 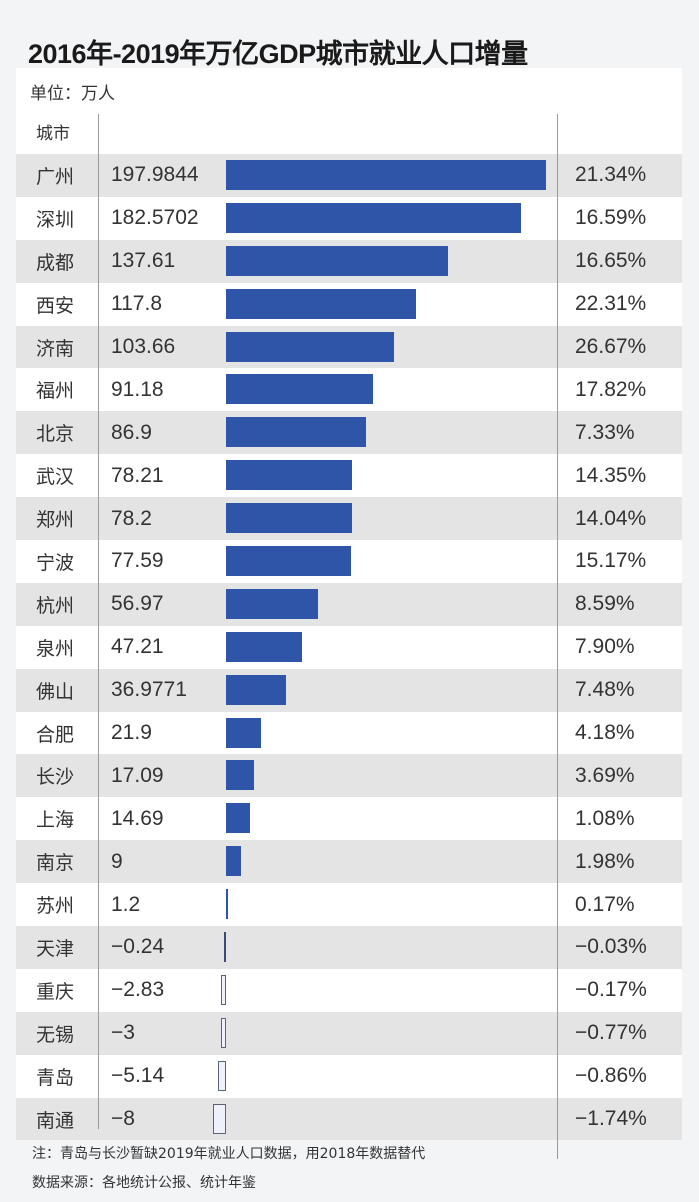 What do you see at coordinates (55, 906) in the screenshot?
I see `city-name: 苏州` at bounding box center [55, 906].